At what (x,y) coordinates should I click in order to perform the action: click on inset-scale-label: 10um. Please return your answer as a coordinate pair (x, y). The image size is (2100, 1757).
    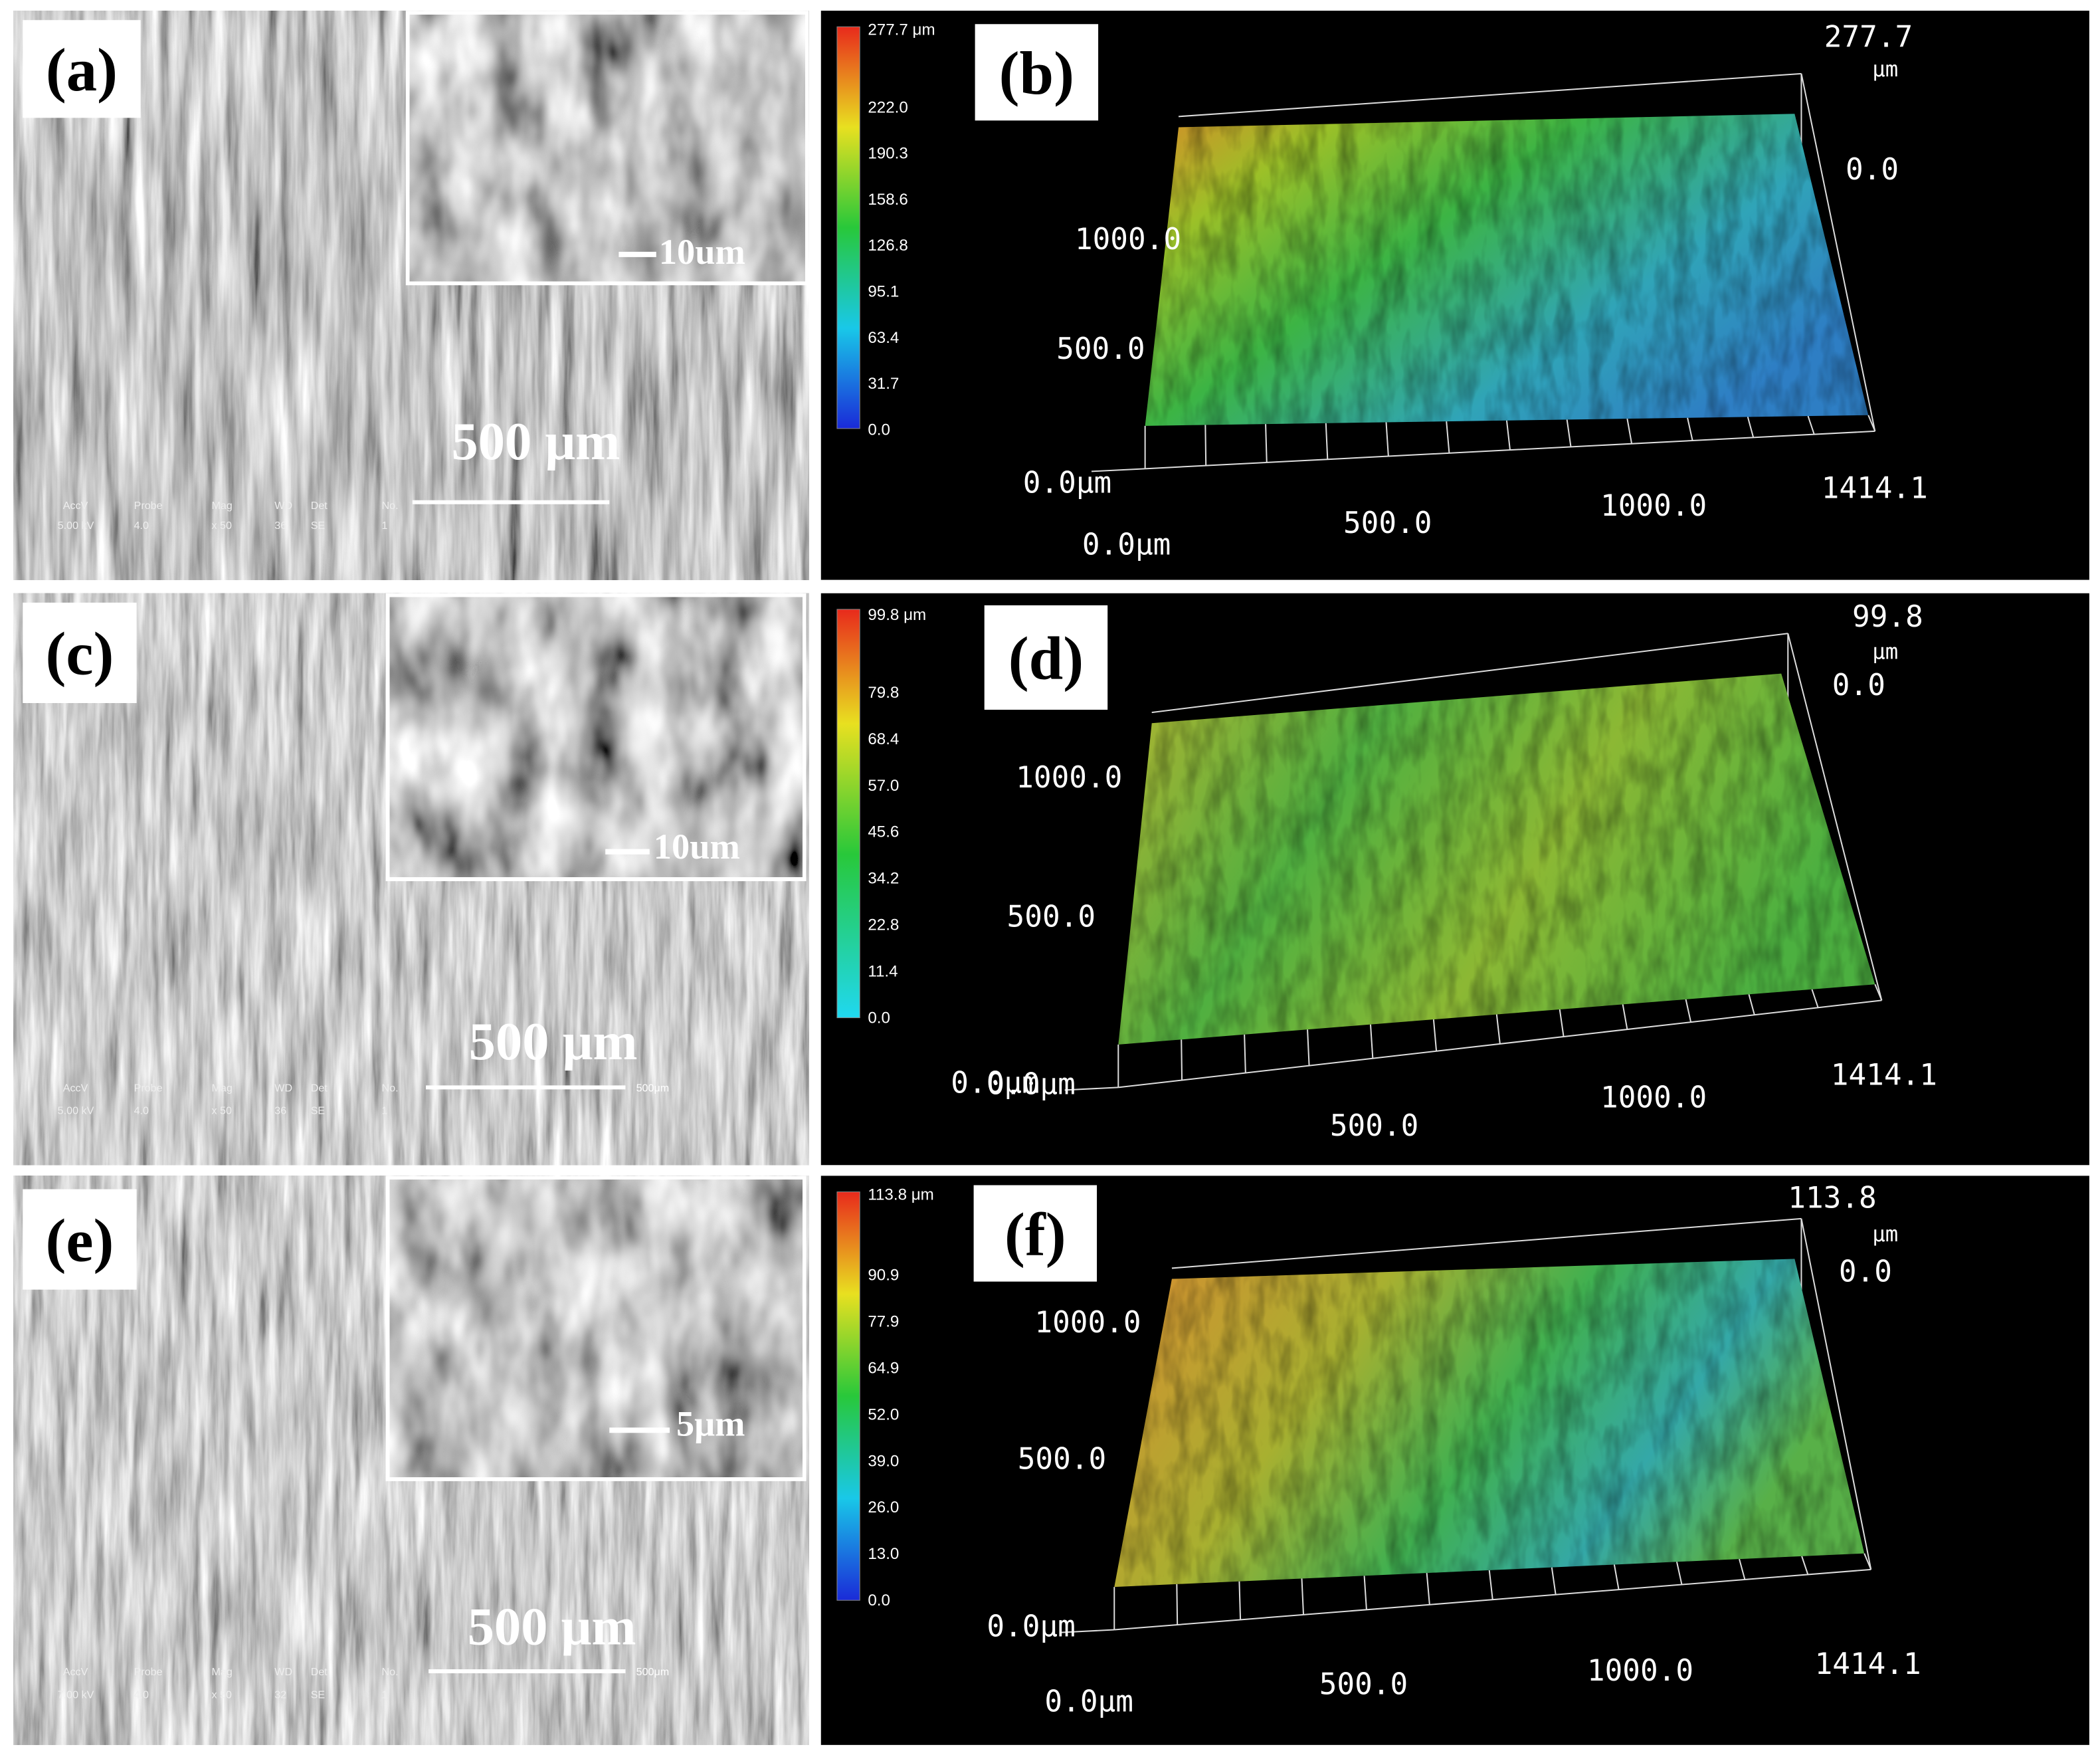
    Looking at the image, I should click on (697, 847).